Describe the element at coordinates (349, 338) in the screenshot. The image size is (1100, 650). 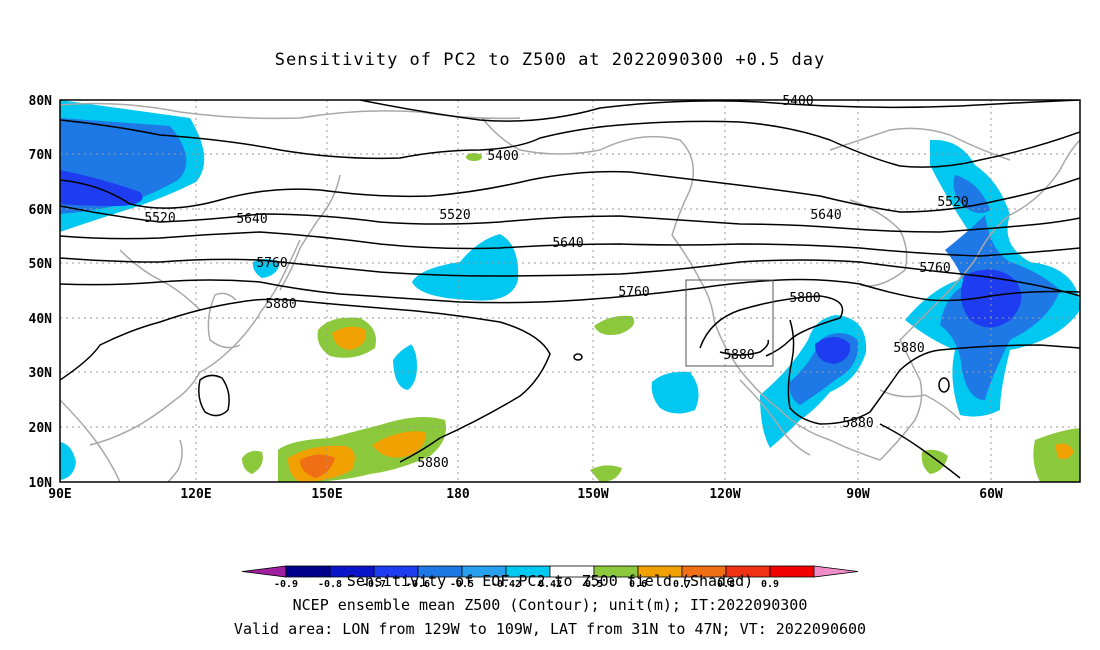
I see `shade-region-wpac-orange` at that location.